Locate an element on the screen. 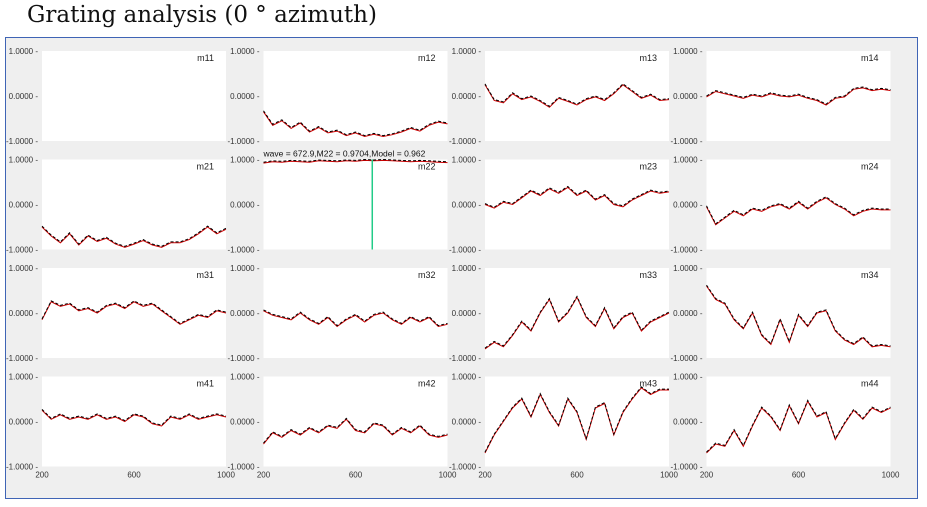  series-measured-m13 is located at coordinates (577, 96).